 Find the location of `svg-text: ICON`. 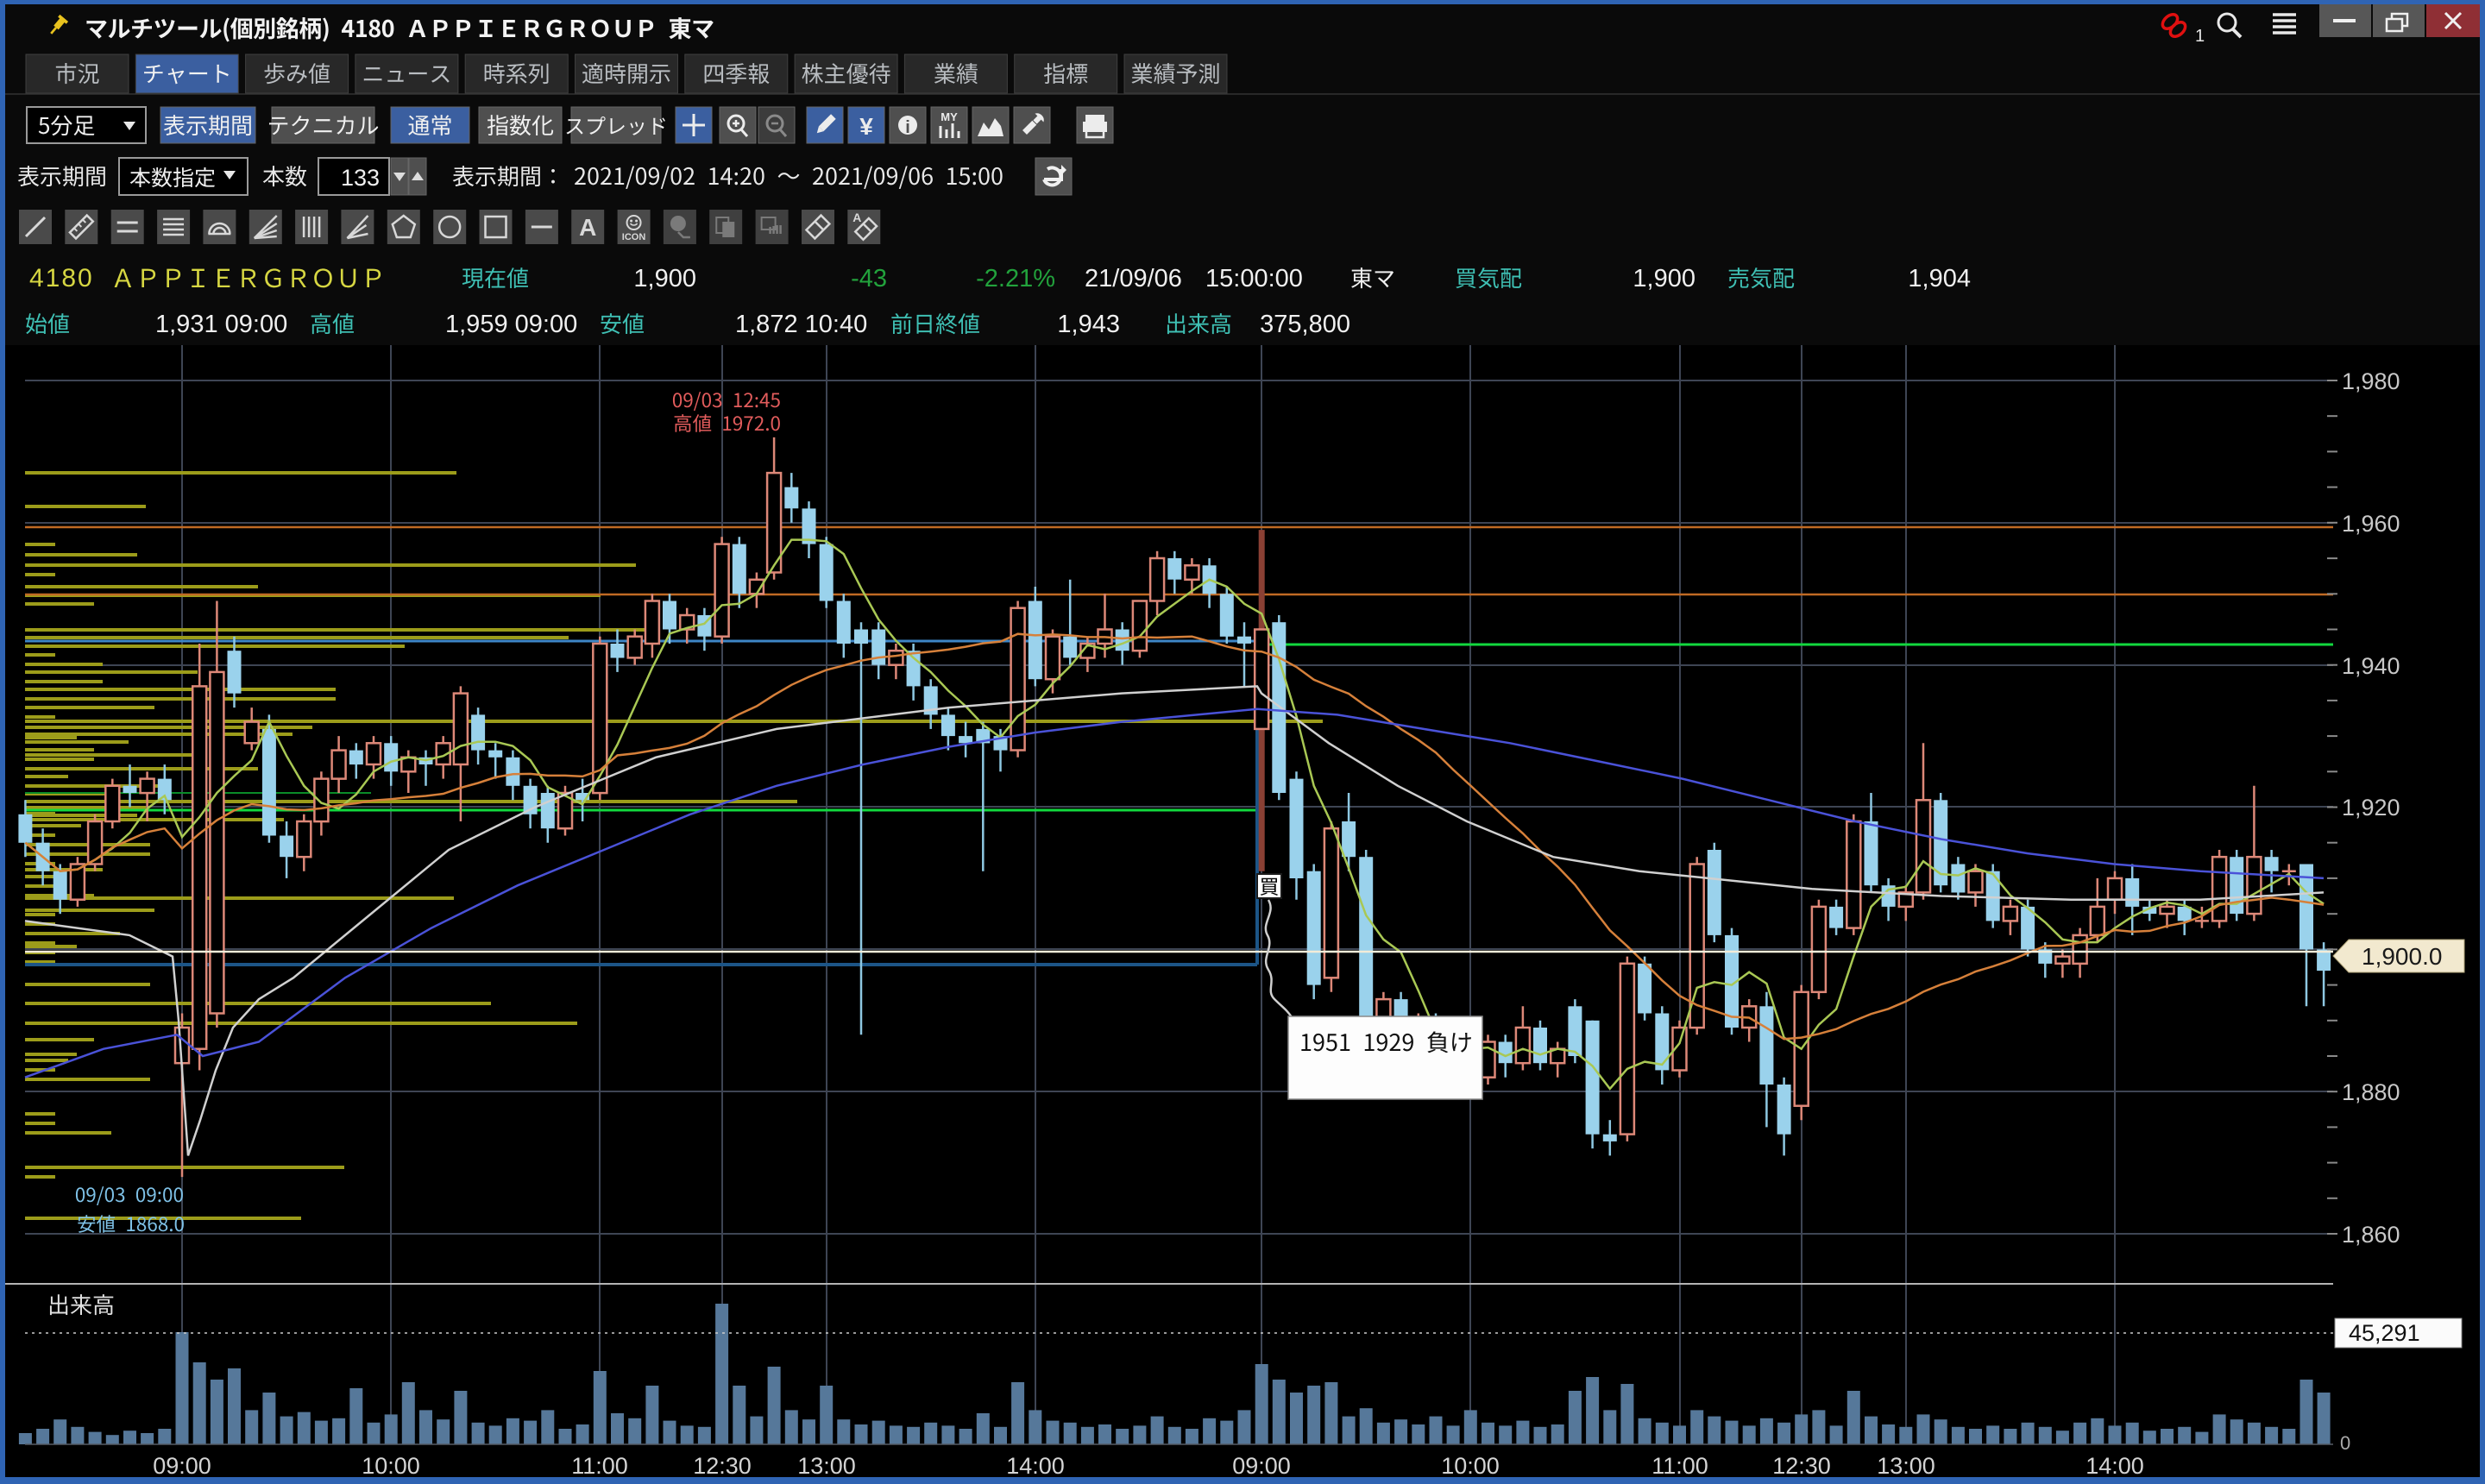

svg-text: ICON is located at coordinates (634, 237).